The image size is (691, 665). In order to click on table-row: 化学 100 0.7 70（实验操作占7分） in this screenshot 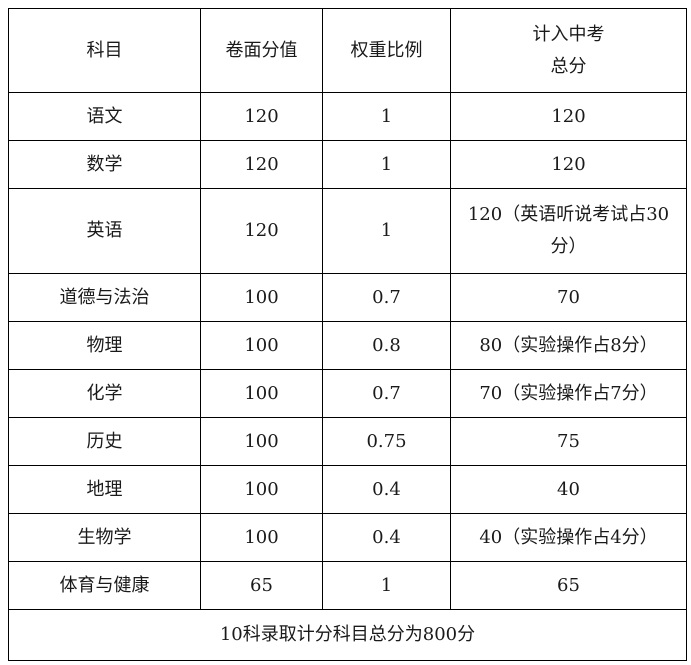, I will do `click(347, 393)`.